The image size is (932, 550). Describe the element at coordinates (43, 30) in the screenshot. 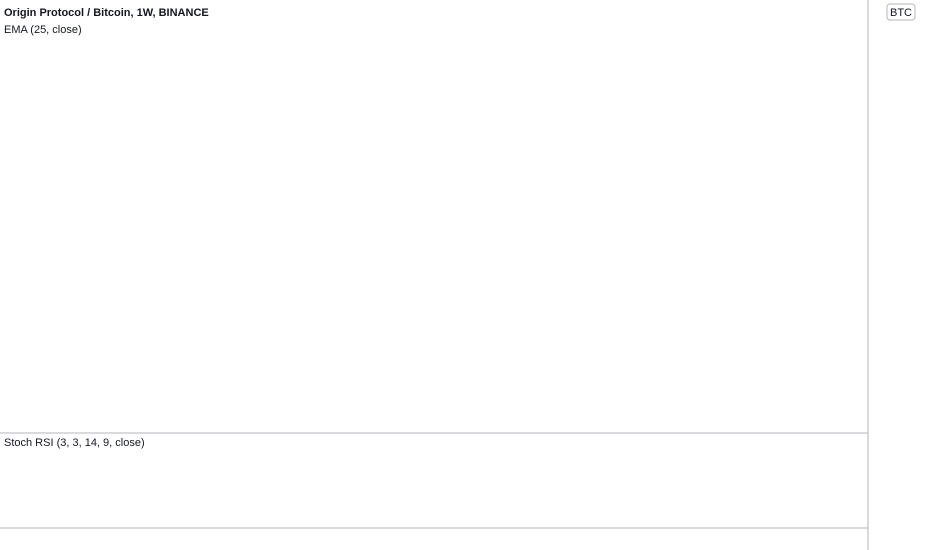

I see `indicator-legend: EMA (25, close)` at that location.